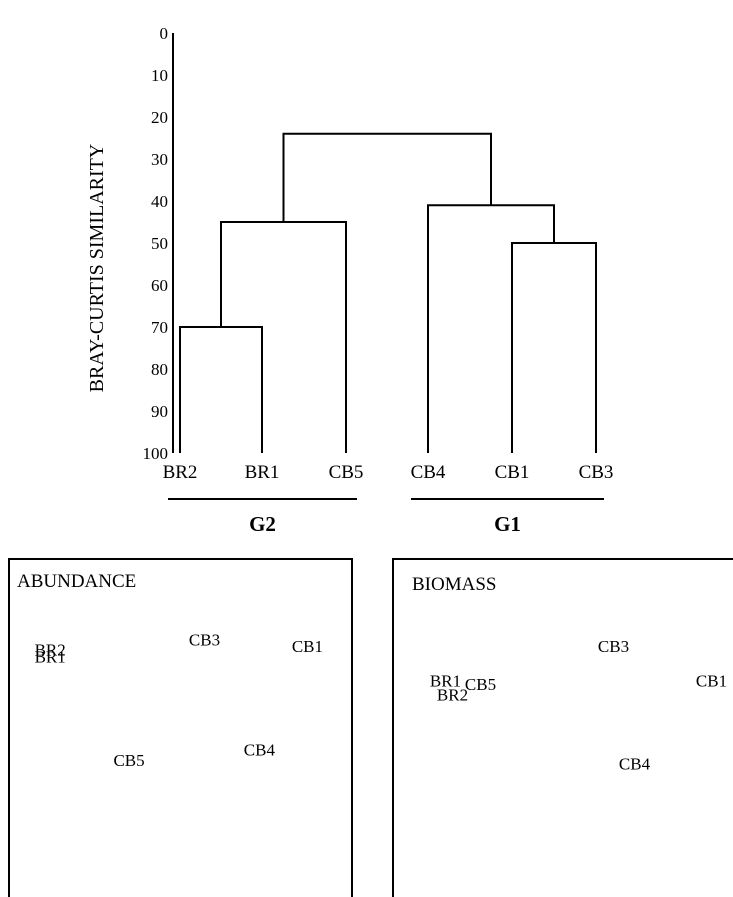  Describe the element at coordinates (159, 243) in the screenshot. I see `y-tick-label: 50` at that location.